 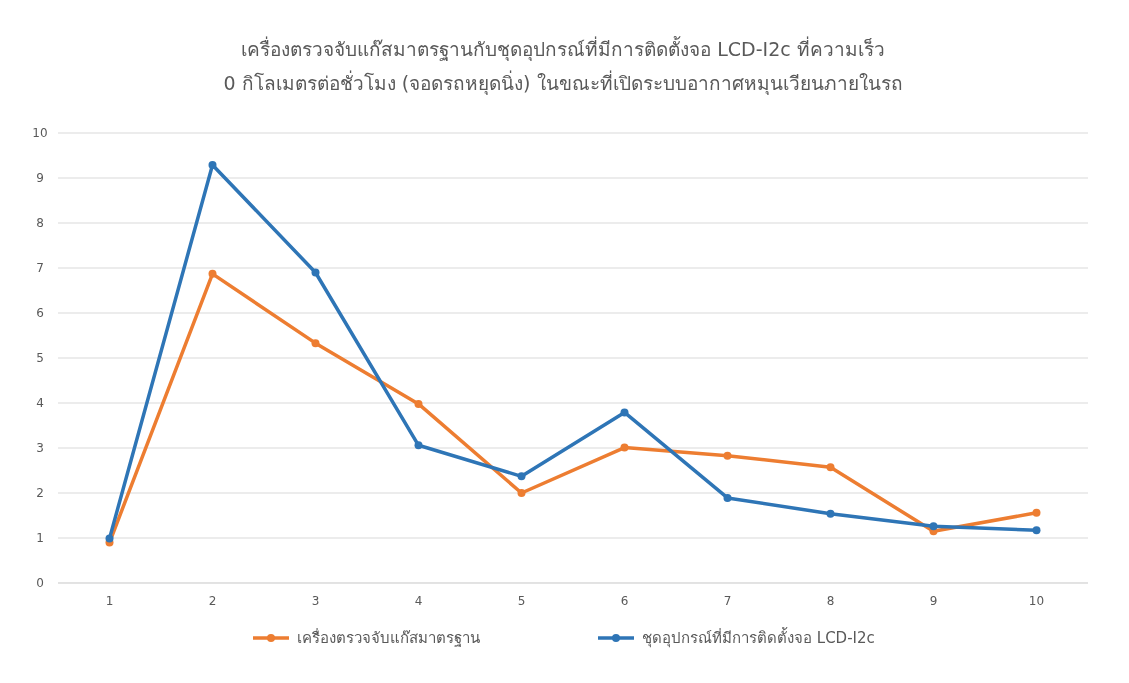 What do you see at coordinates (388, 637) in the screenshot?
I see `legend-label: เครื่องตรวจจับแก๊สมาตรฐาน` at bounding box center [388, 637].